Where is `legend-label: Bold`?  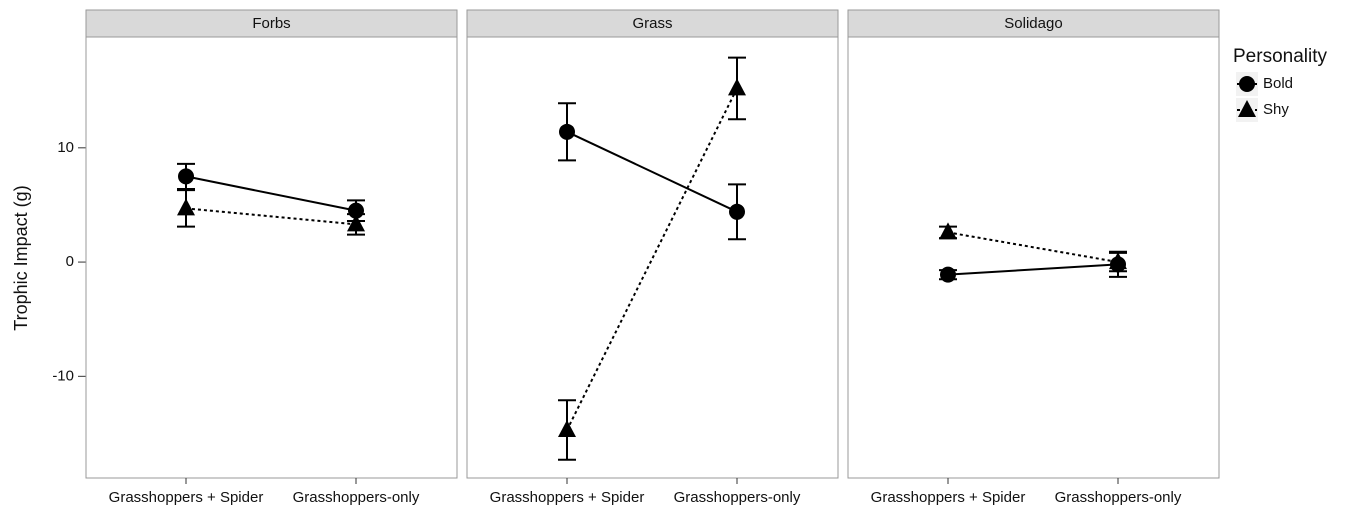 legend-label: Bold is located at coordinates (1278, 83).